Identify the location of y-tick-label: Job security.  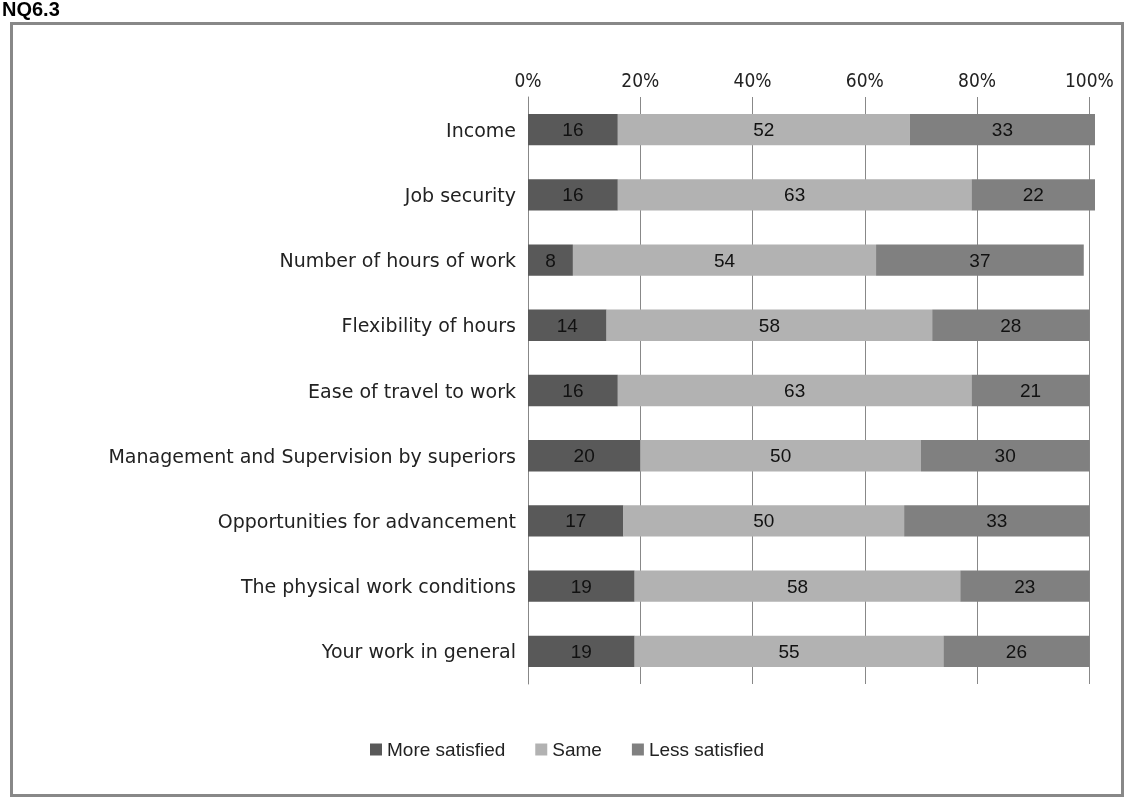
(459, 194).